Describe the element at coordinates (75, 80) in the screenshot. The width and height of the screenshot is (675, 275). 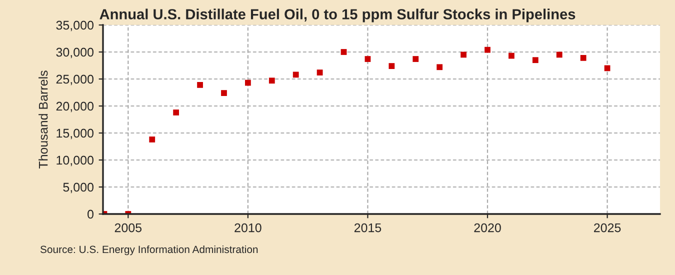
I see `y-tick-label: 25,000` at that location.